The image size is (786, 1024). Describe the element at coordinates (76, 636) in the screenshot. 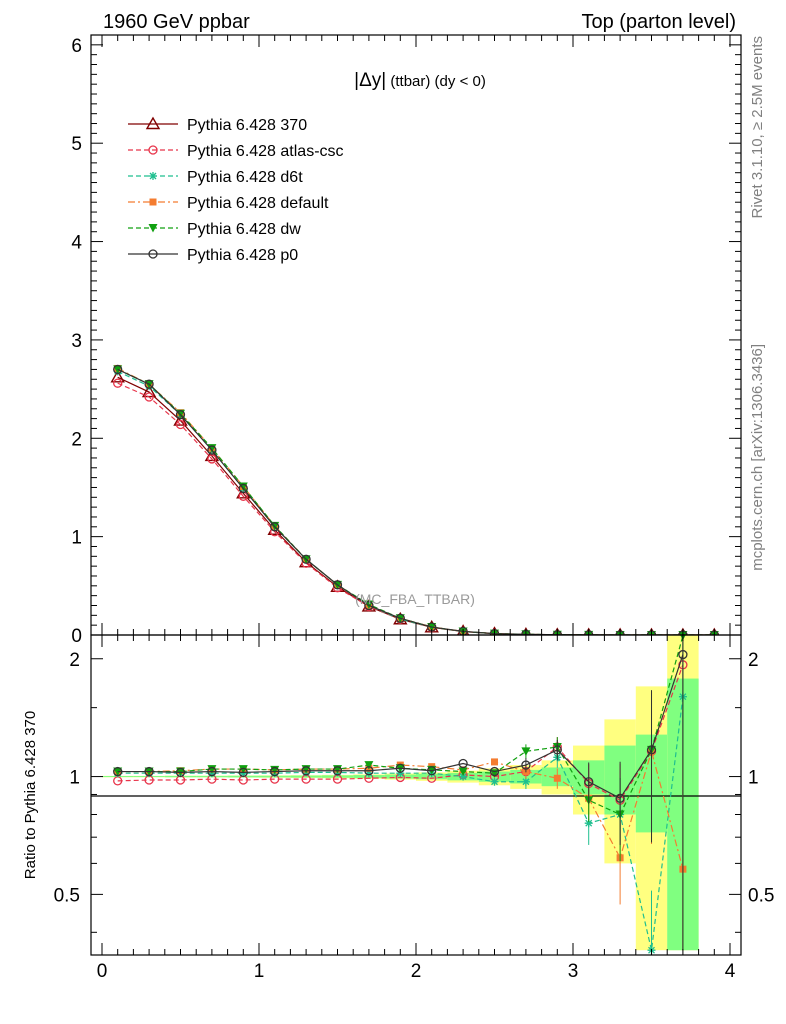

I see `y-tick-label: 0` at that location.